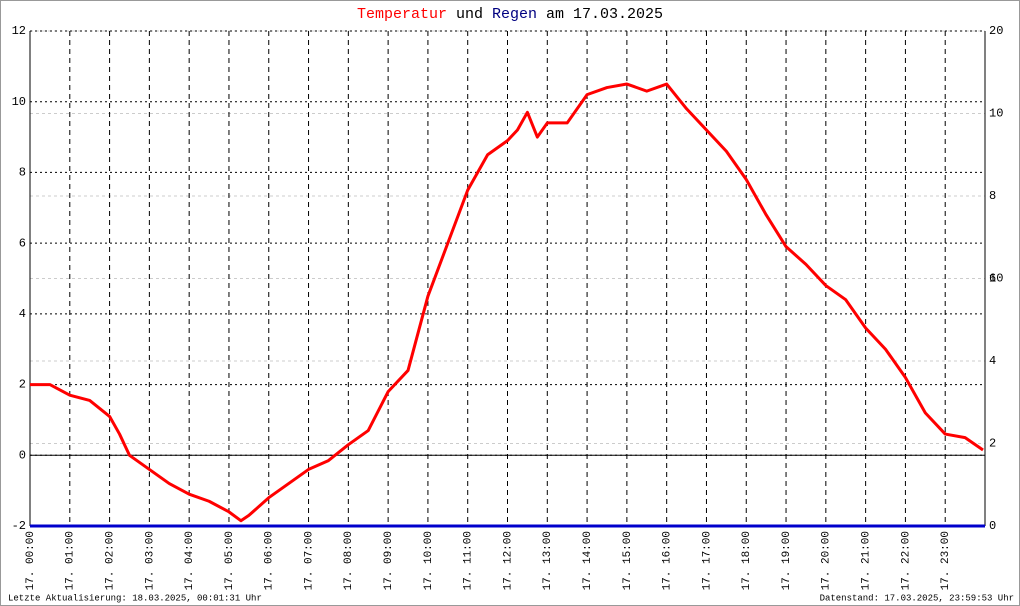 Image resolution: width=1020 pixels, height=606 pixels. I want to click on x-tick-label: 17. 05:00, so click(230, 560).